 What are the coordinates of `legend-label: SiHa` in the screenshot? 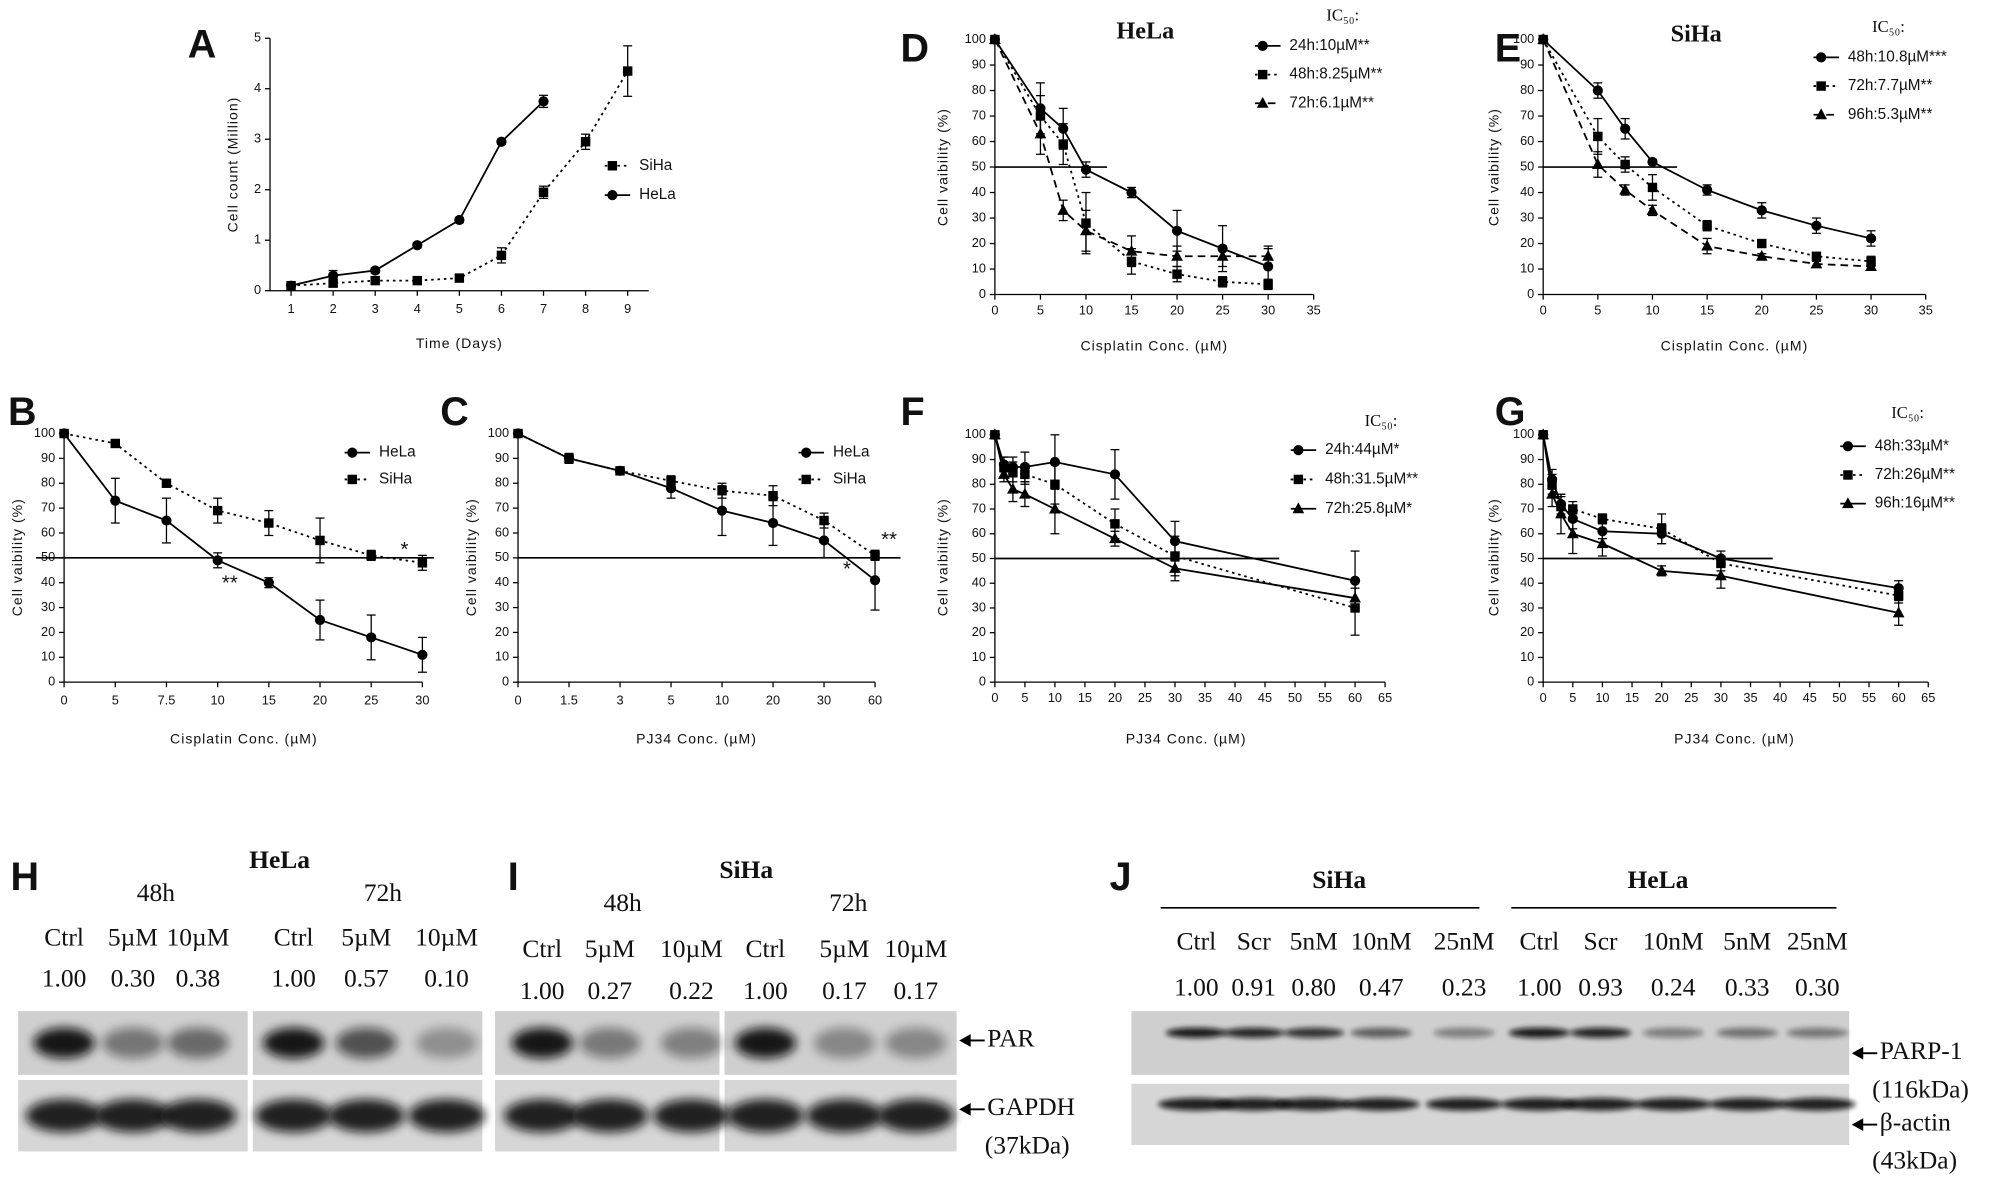 It's located at (850, 478).